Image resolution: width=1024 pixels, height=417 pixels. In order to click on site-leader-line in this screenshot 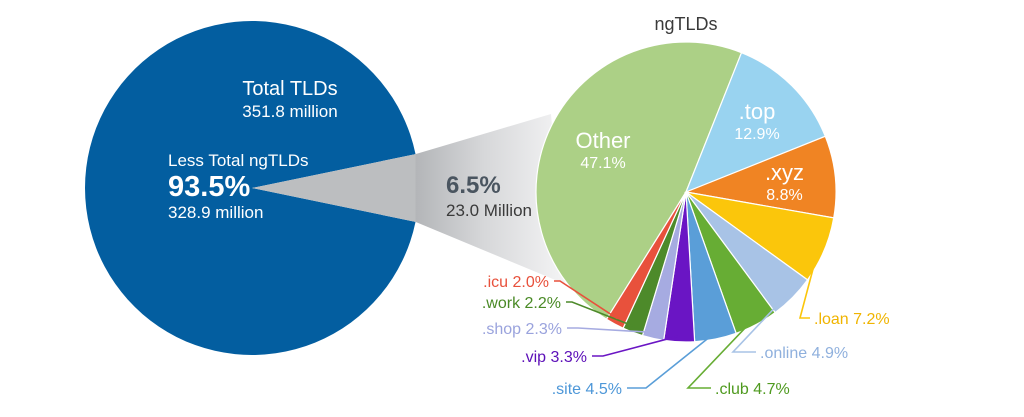, I will do `click(671, 360)`.